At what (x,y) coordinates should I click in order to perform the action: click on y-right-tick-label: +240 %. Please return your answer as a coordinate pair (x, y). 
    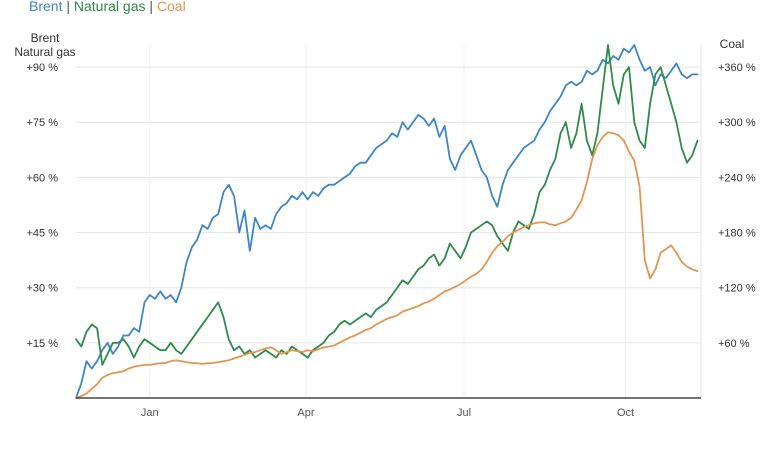
    Looking at the image, I should click on (737, 178).